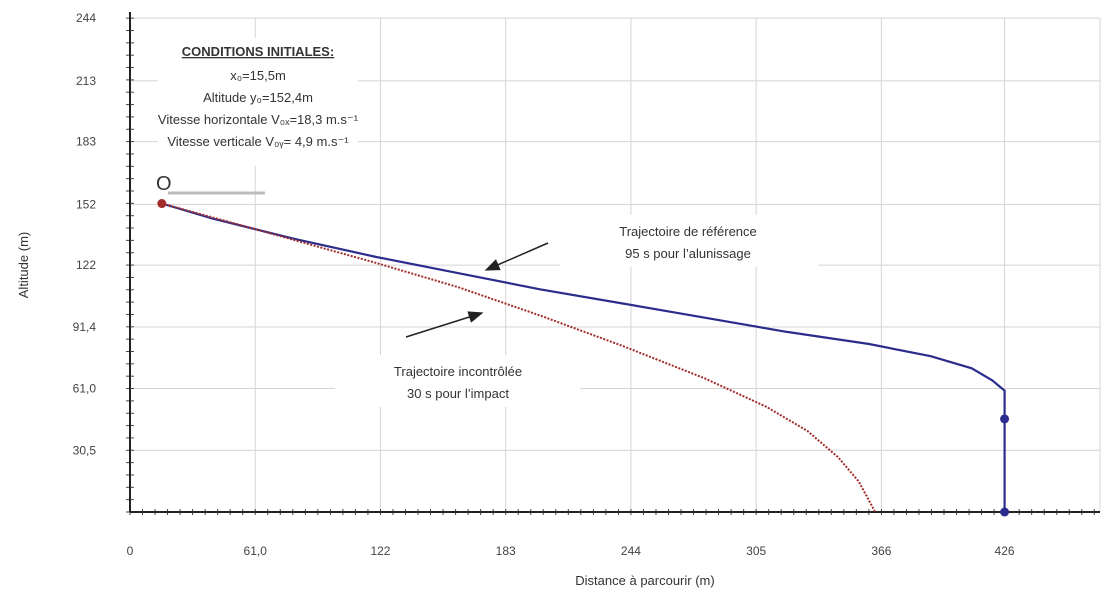 The width and height of the screenshot is (1108, 595). I want to click on origin-point-marker, so click(162, 204).